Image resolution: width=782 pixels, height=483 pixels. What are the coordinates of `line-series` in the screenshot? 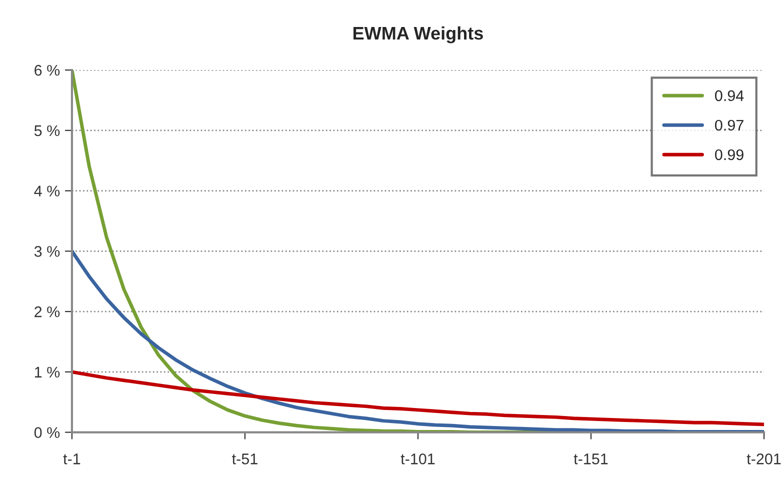 It's located at (418, 398).